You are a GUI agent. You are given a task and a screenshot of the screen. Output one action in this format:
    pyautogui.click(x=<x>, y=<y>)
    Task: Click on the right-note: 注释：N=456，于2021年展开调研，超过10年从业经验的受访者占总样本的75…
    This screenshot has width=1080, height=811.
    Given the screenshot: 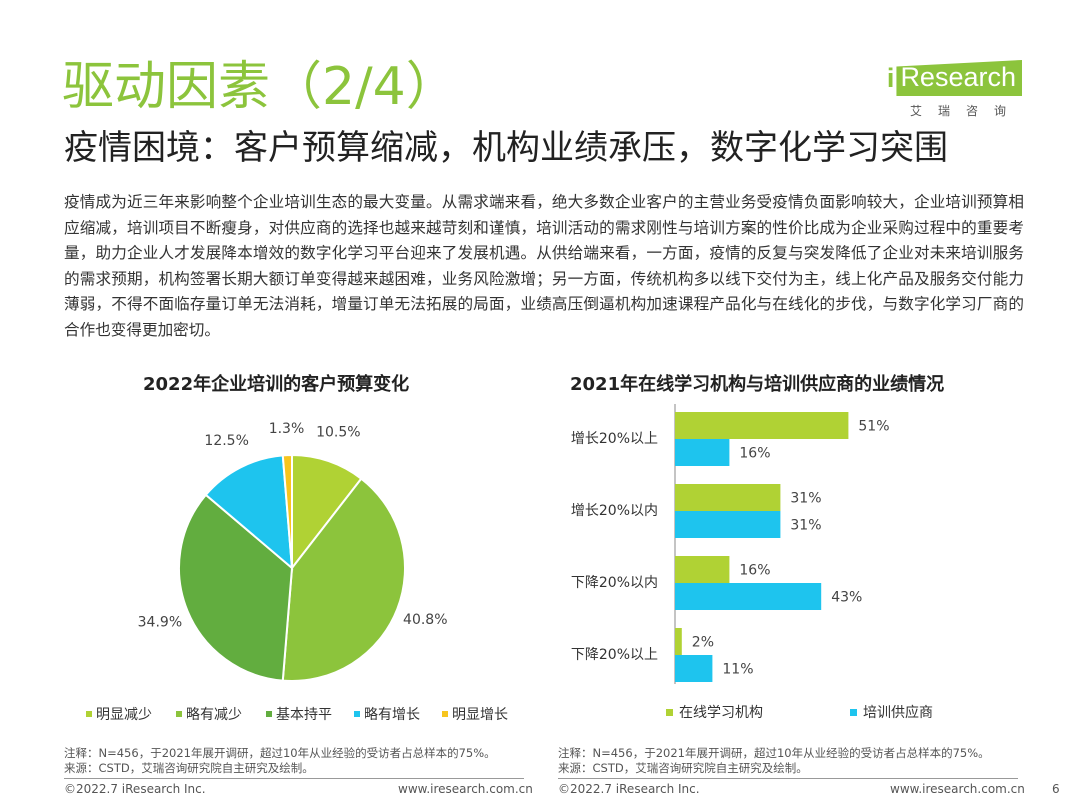 What is the action you would take?
    pyautogui.click(x=774, y=753)
    